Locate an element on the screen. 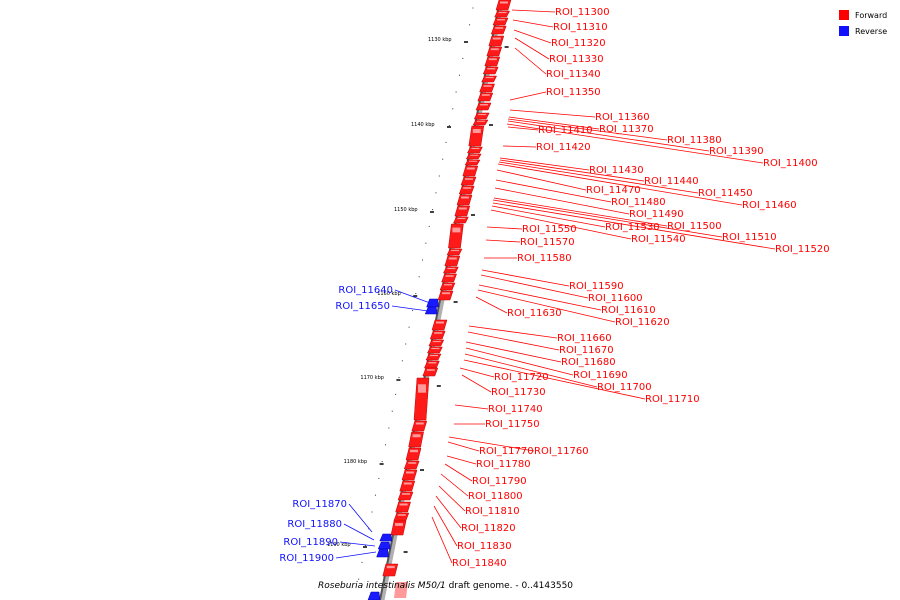  forward-gene-label: ROI_11330 is located at coordinates (576, 59).